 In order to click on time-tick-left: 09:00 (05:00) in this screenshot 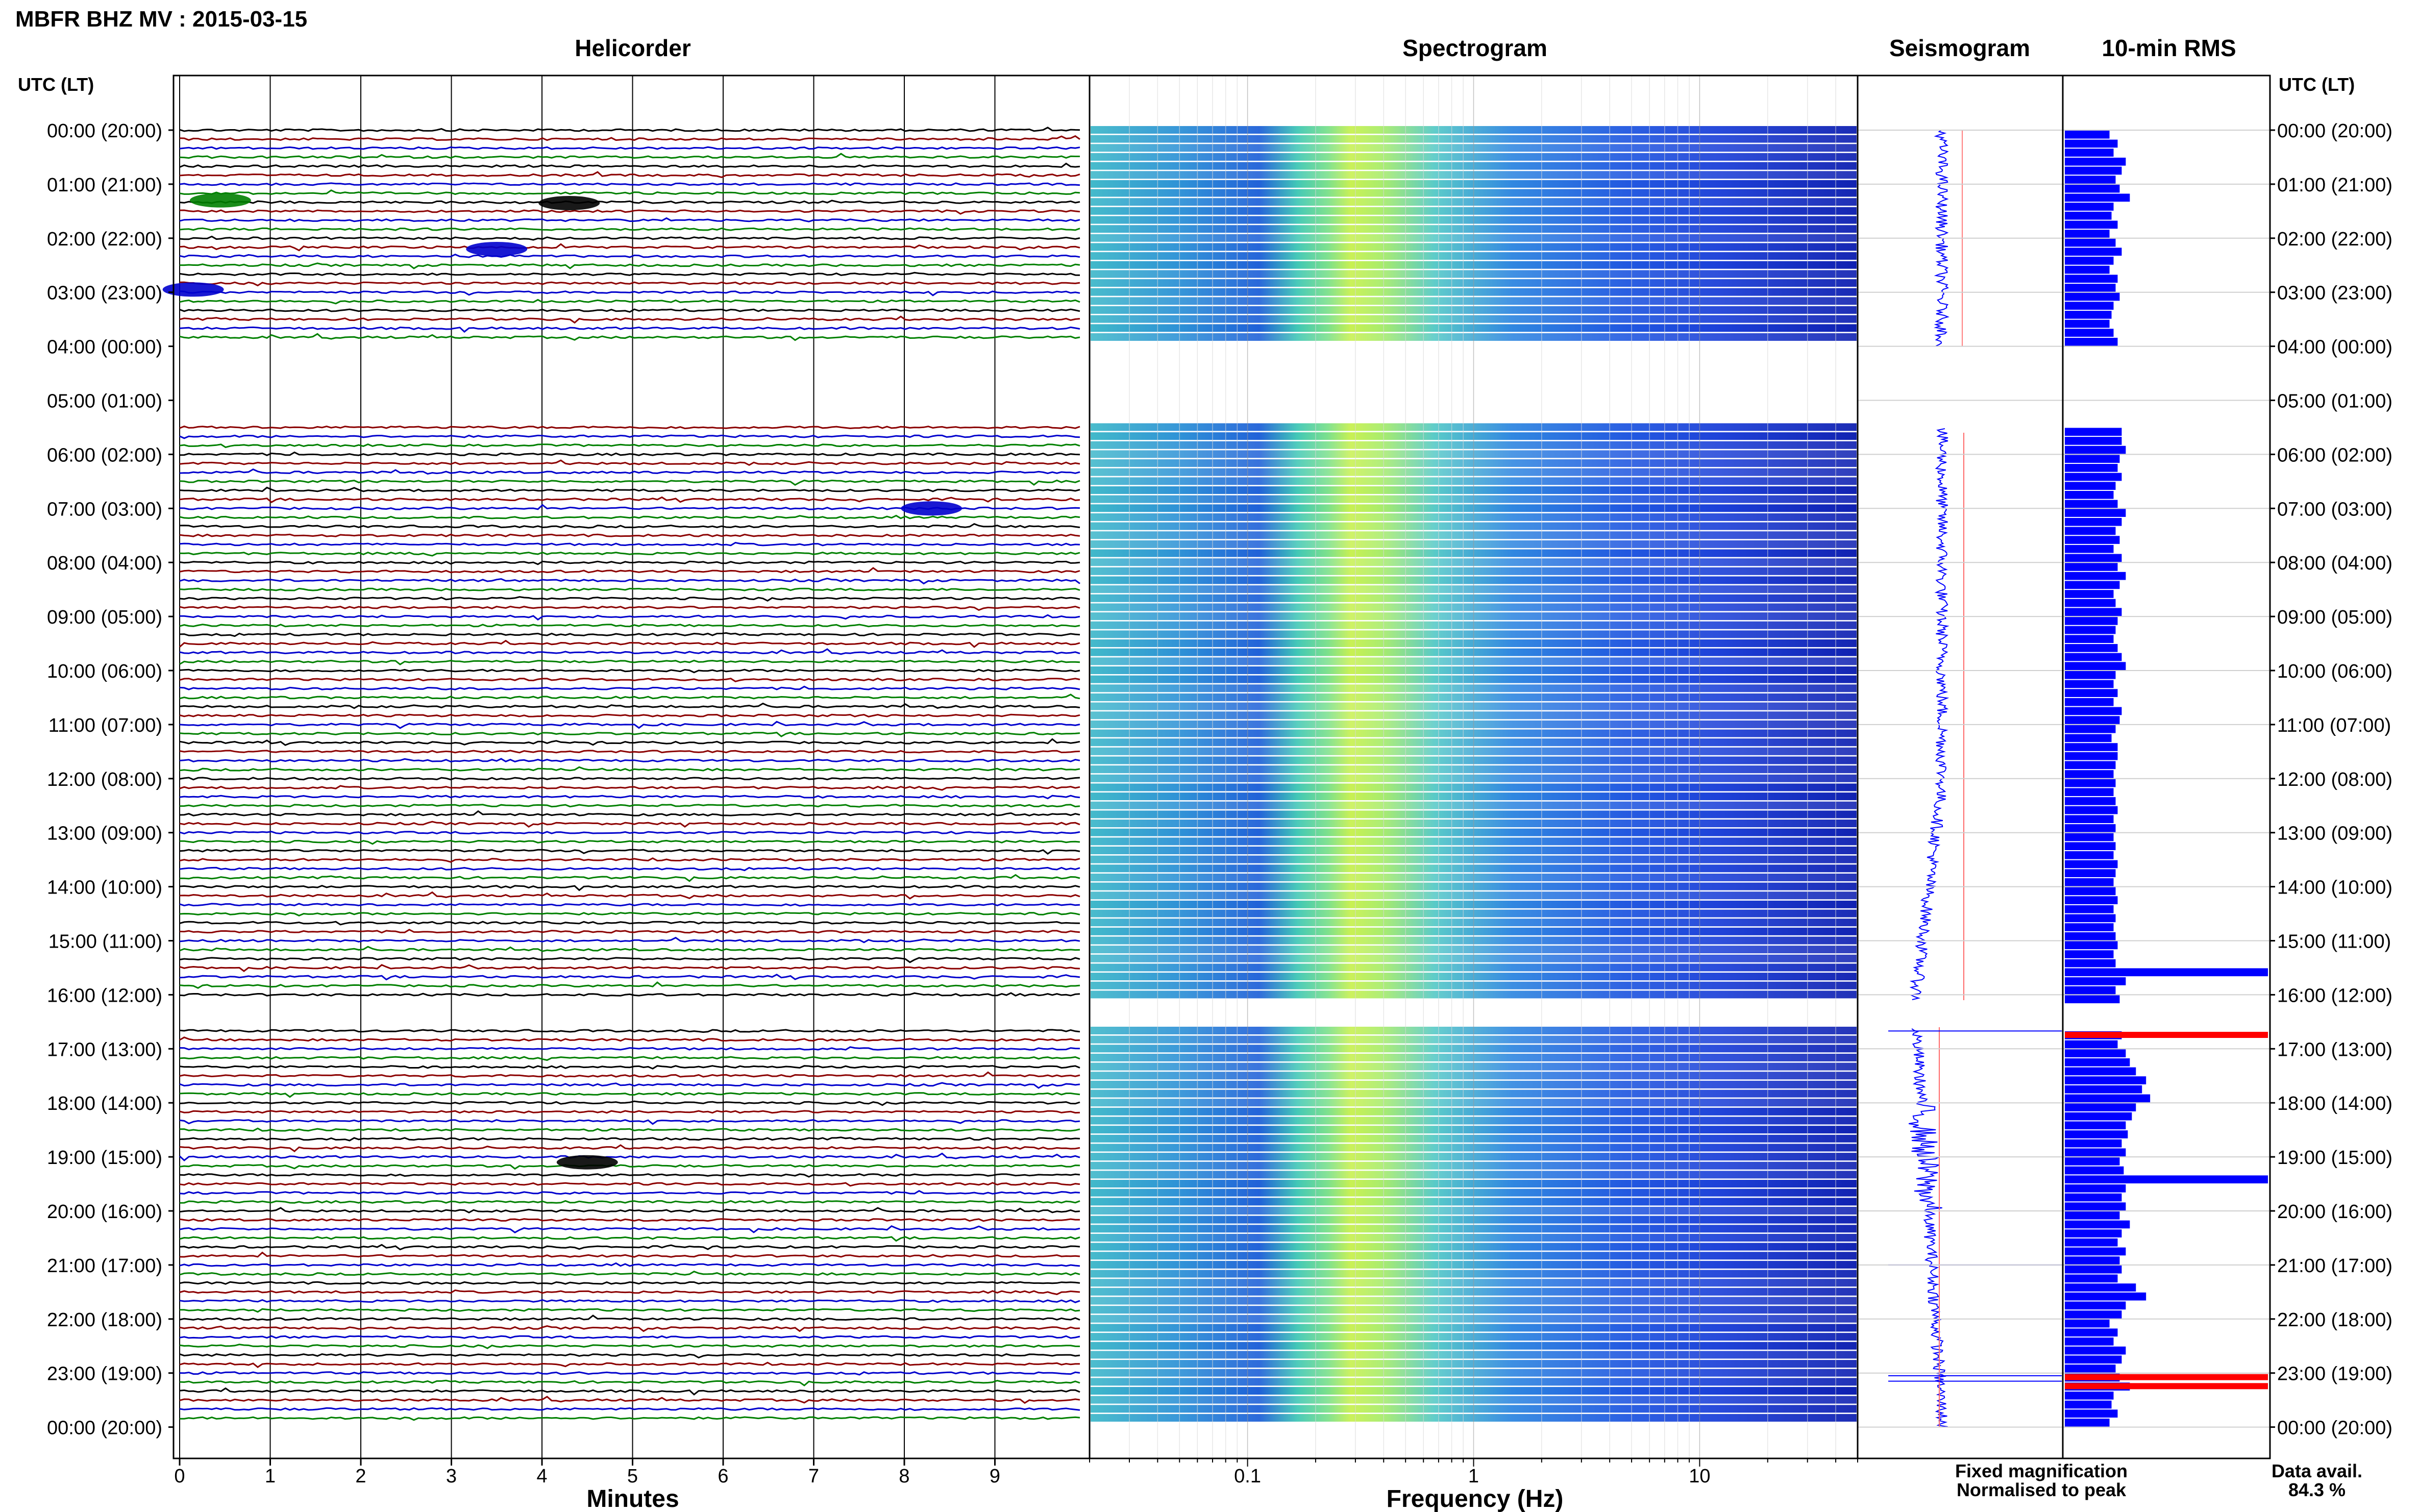, I will do `click(104, 617)`.